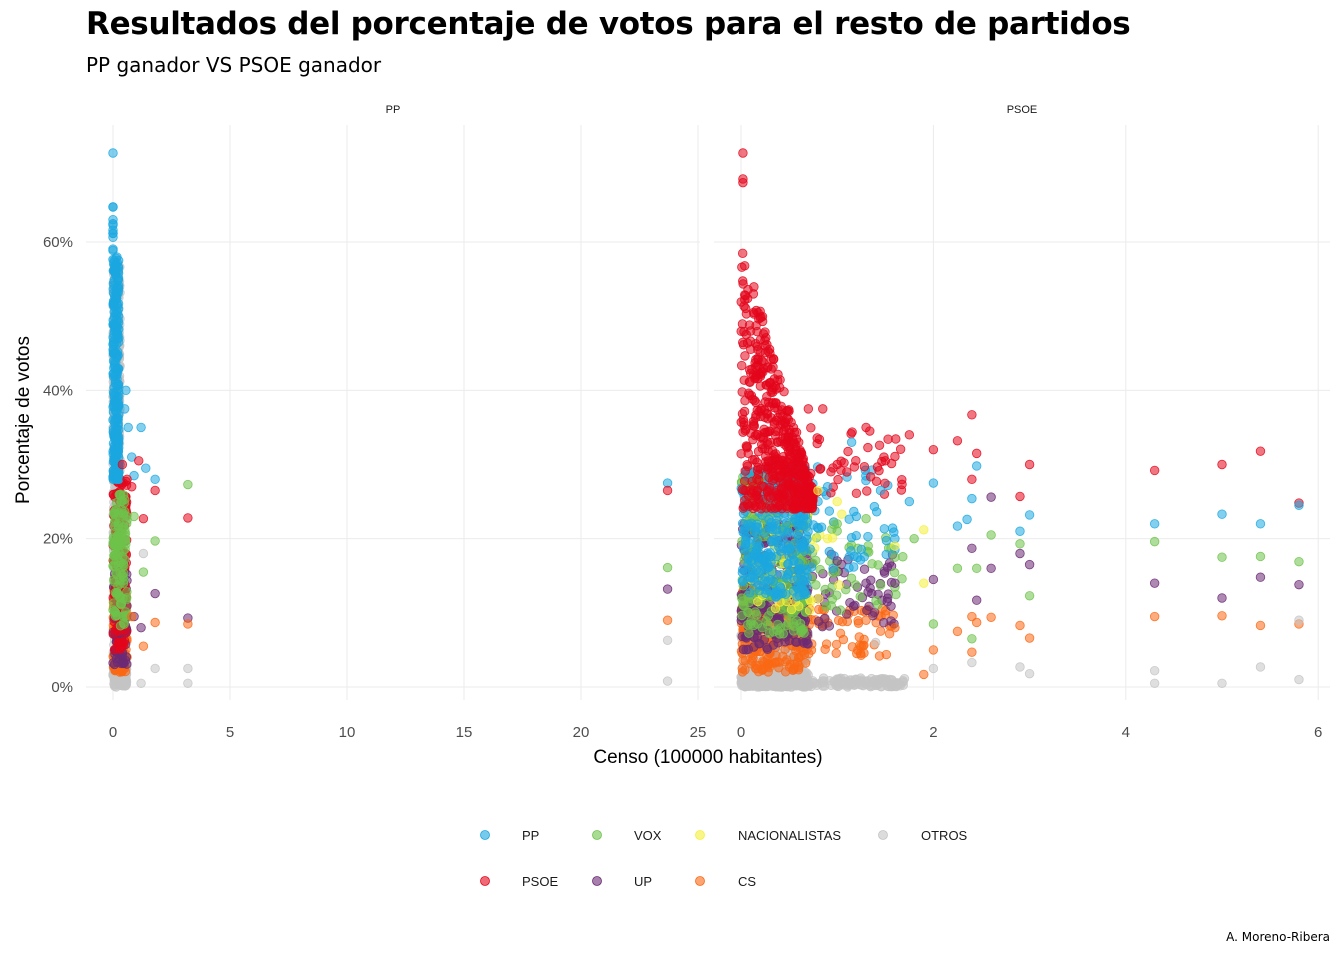 Image resolution: width=1344 pixels, height=960 pixels. I want to click on caption: A. Moreno-Ribera, so click(1278, 937).